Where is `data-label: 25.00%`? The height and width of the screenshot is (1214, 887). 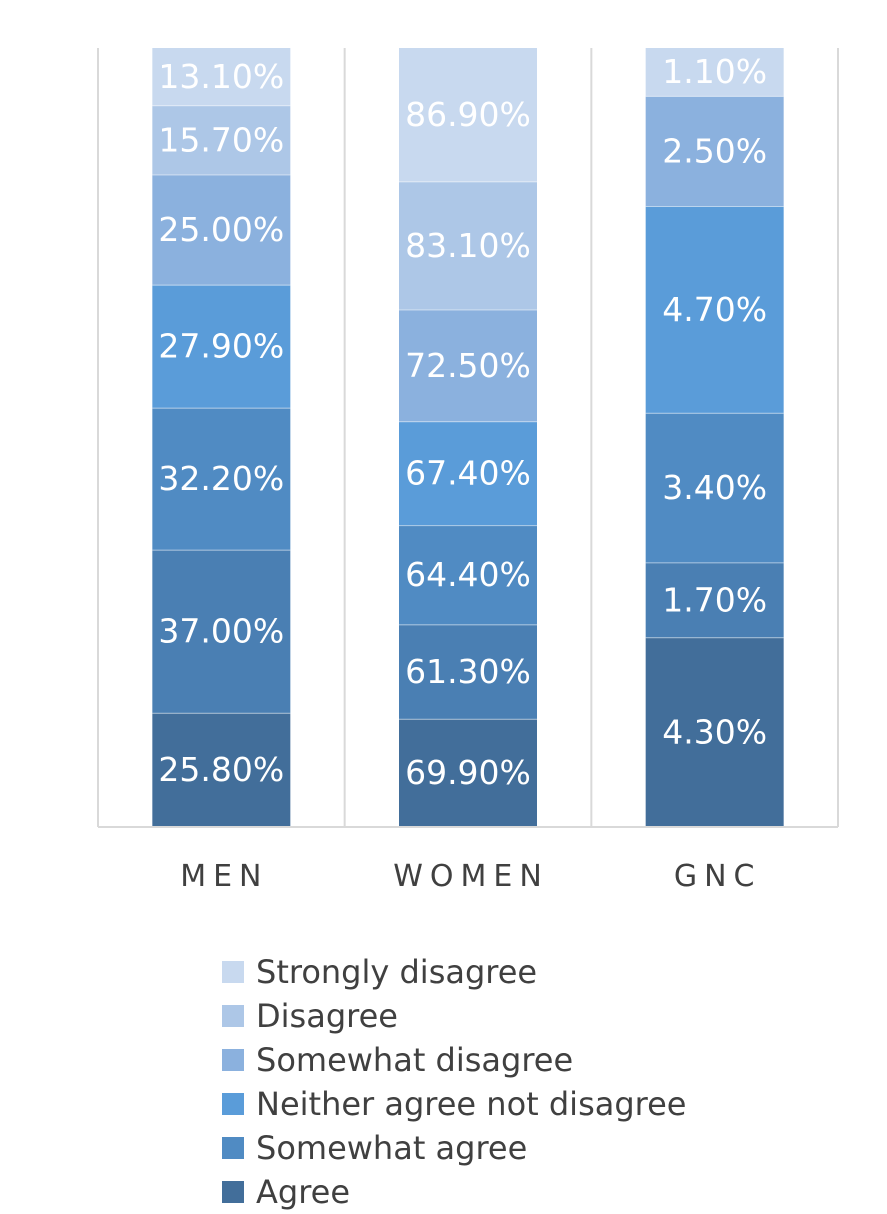
data-label: 25.00% is located at coordinates (221, 229).